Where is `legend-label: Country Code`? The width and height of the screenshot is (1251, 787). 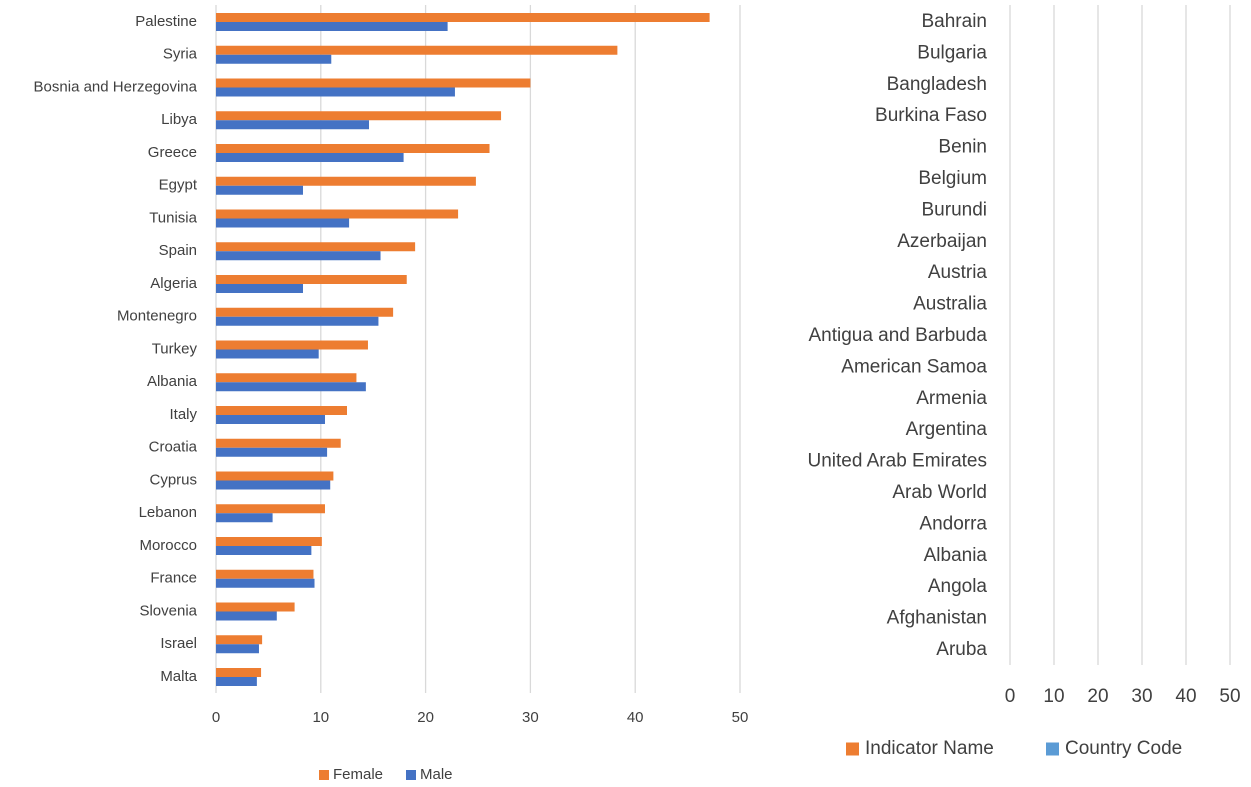 legend-label: Country Code is located at coordinates (1123, 748).